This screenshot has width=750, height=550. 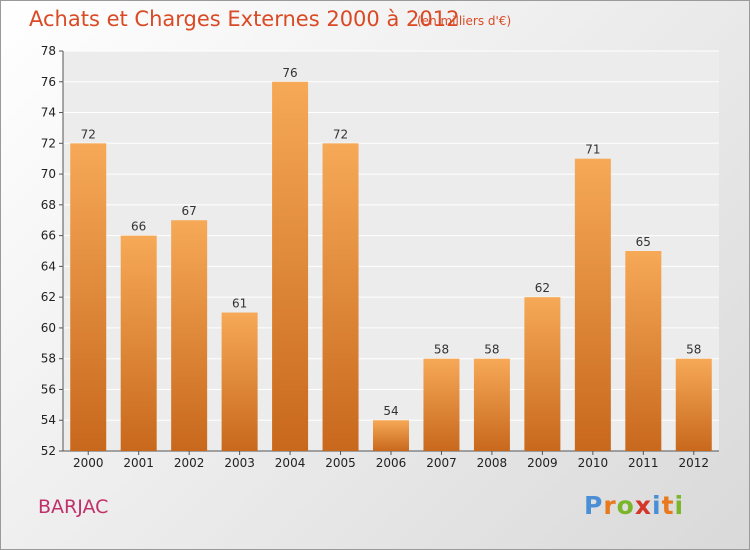 I want to click on bar-2012, so click(x=693, y=404).